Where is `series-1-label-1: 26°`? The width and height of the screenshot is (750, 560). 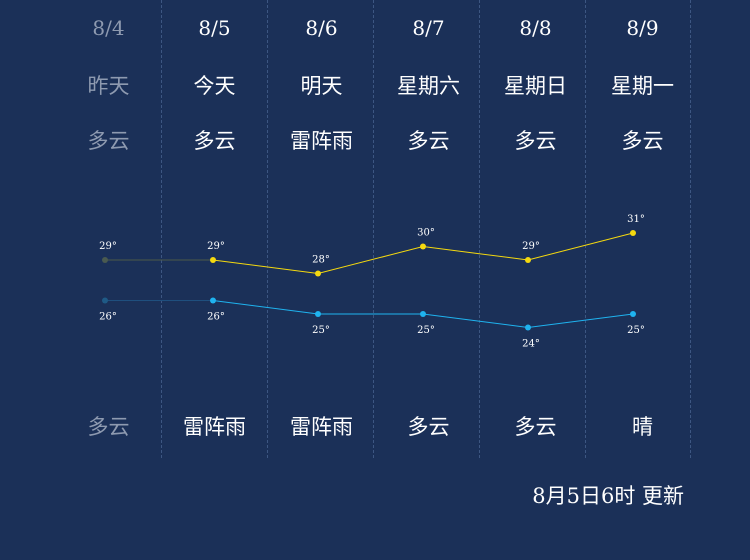
series-1-label-1: 26° is located at coordinates (216, 317).